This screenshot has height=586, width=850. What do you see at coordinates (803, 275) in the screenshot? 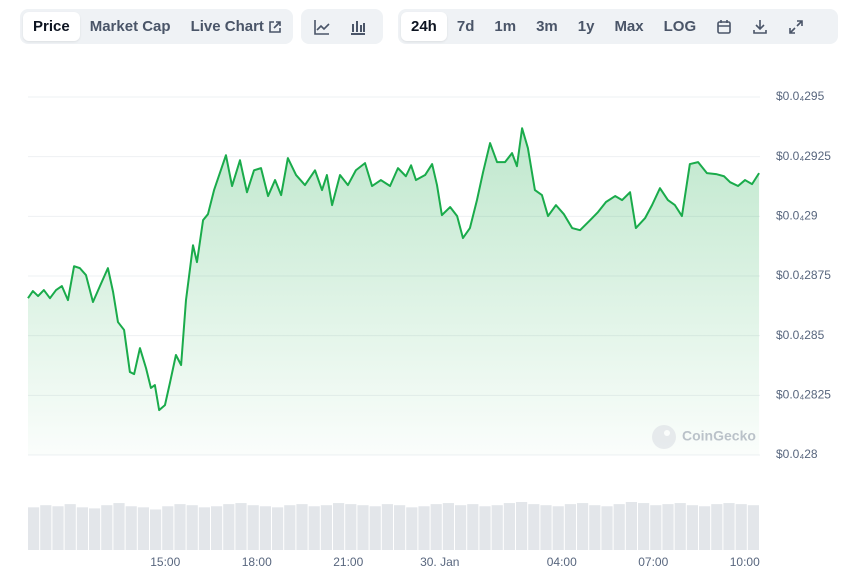
I see `y-tick-label: $0.0₄2875` at bounding box center [803, 275].